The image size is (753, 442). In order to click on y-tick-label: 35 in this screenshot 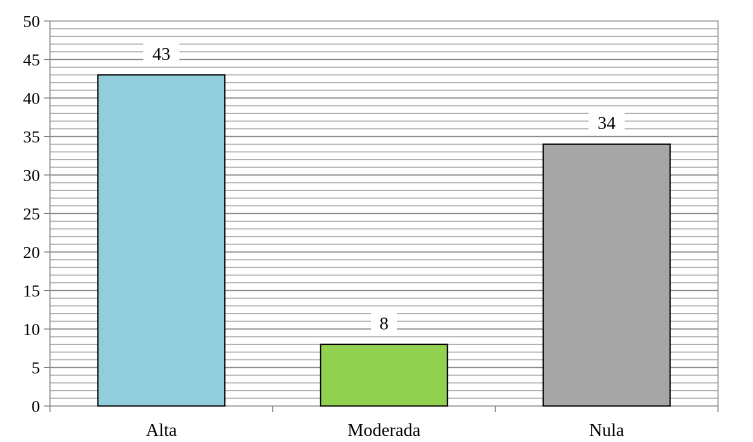, I will do `click(31, 137)`.